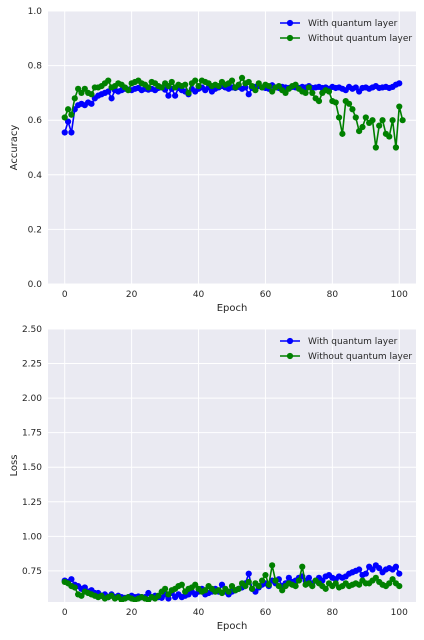 This screenshot has height=640, width=424. I want to click on x-tick-label: 0, so click(65, 613).